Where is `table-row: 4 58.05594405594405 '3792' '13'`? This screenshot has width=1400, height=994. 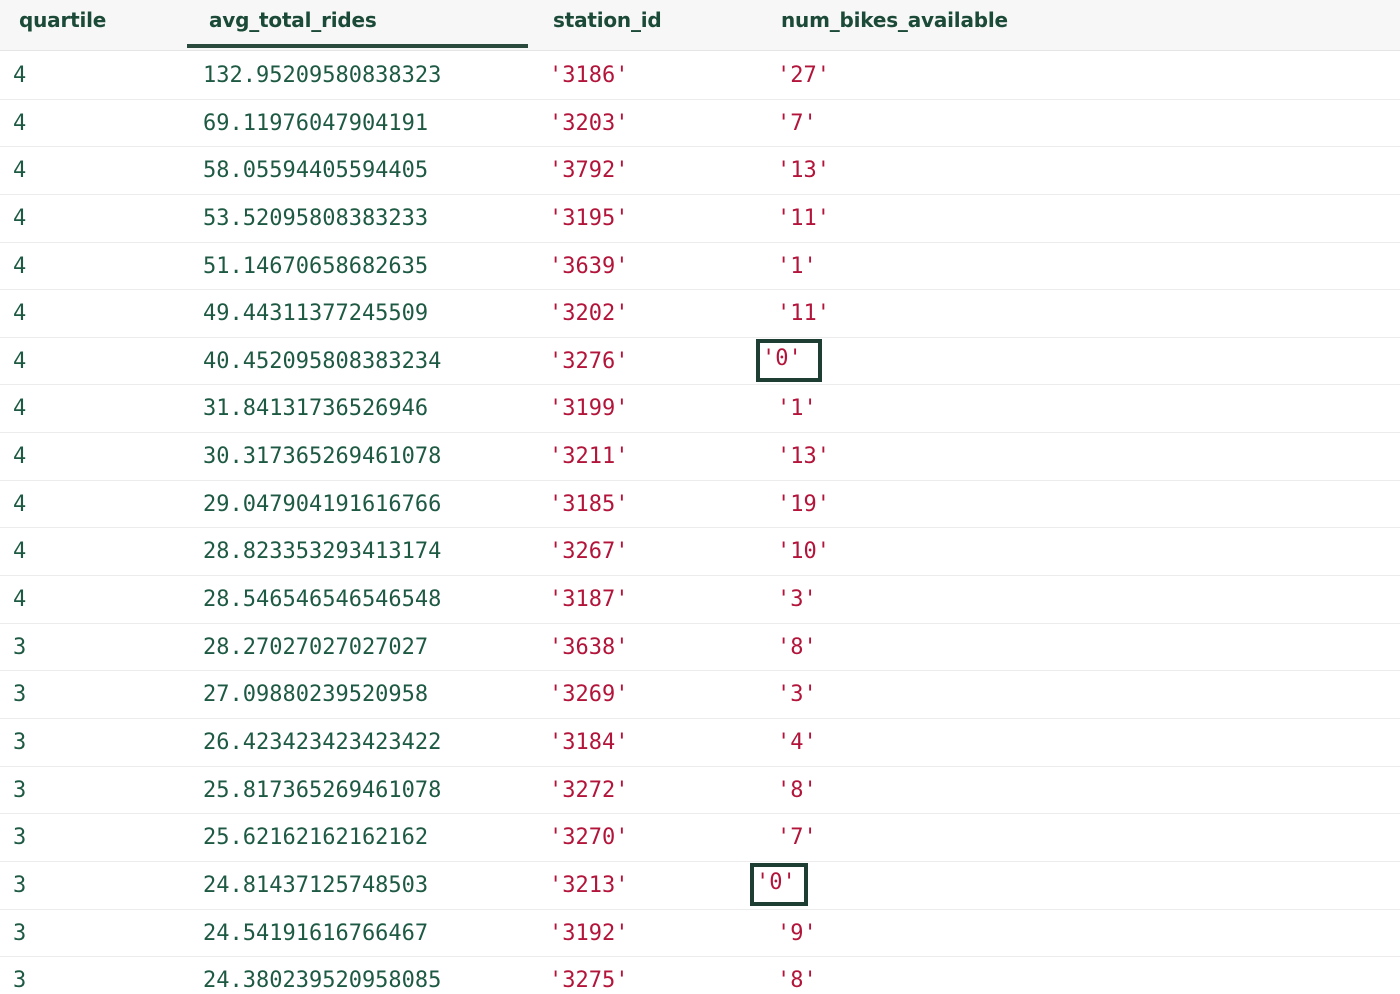 table-row: 4 58.05594405594405 '3792' '13' is located at coordinates (700, 171).